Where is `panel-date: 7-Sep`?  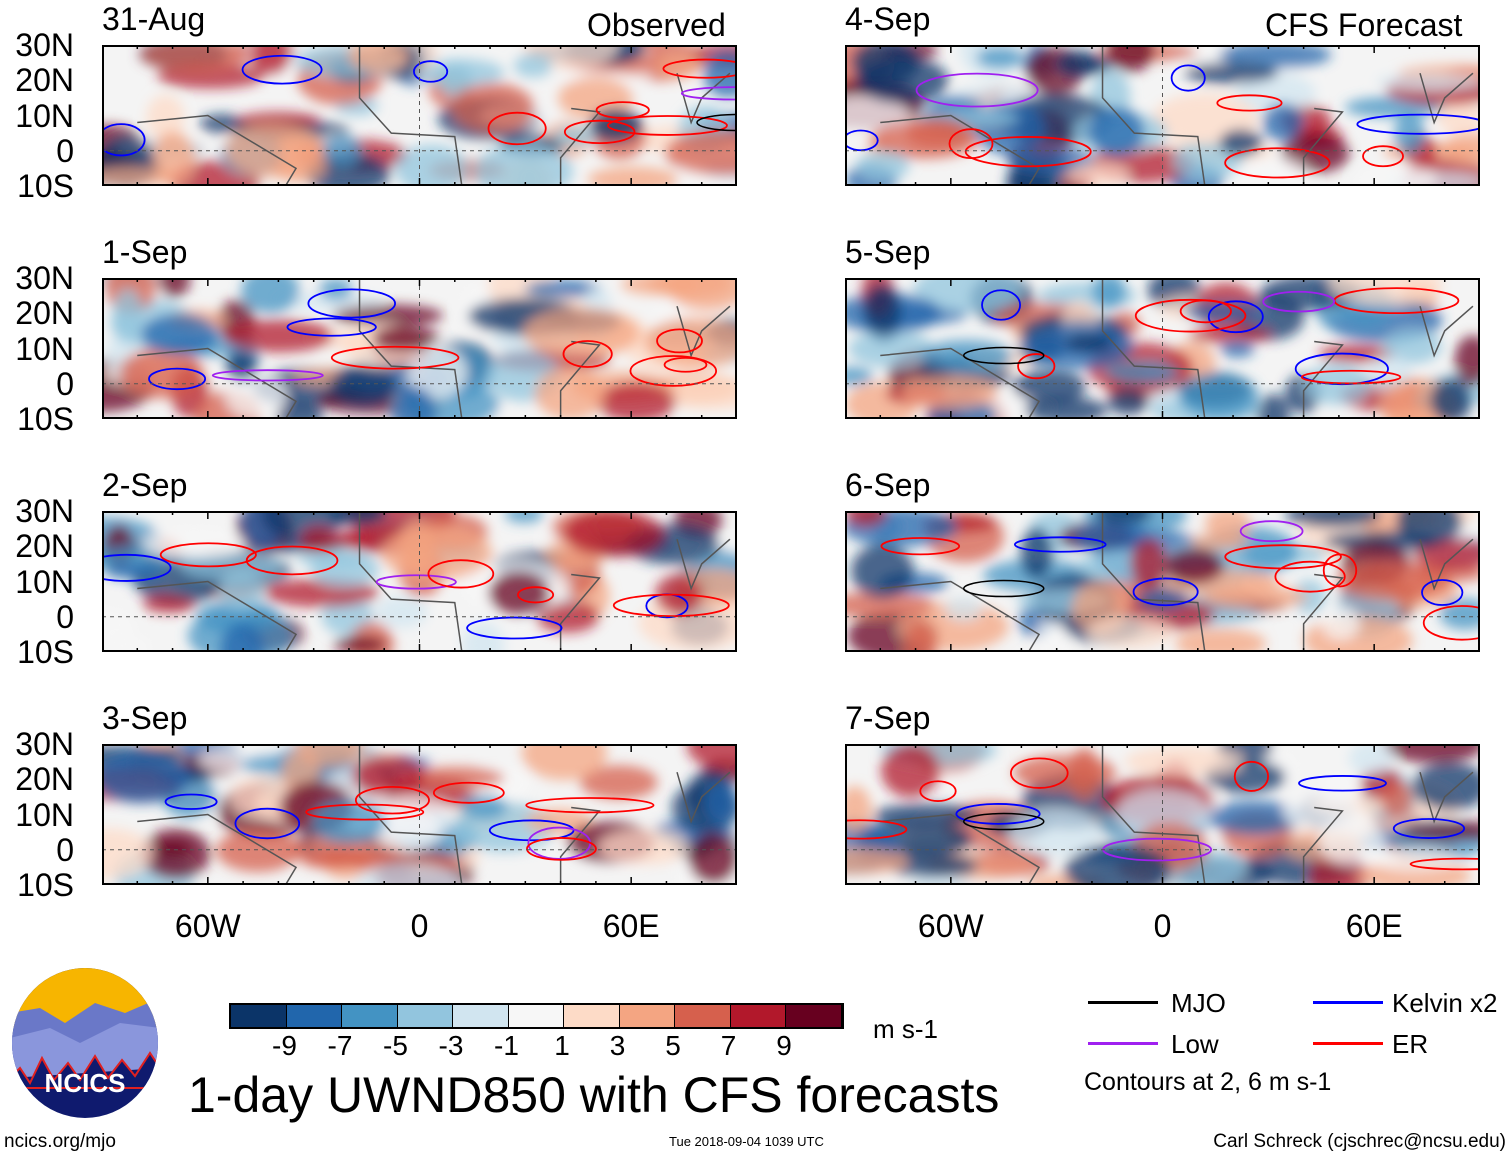 panel-date: 7-Sep is located at coordinates (888, 718).